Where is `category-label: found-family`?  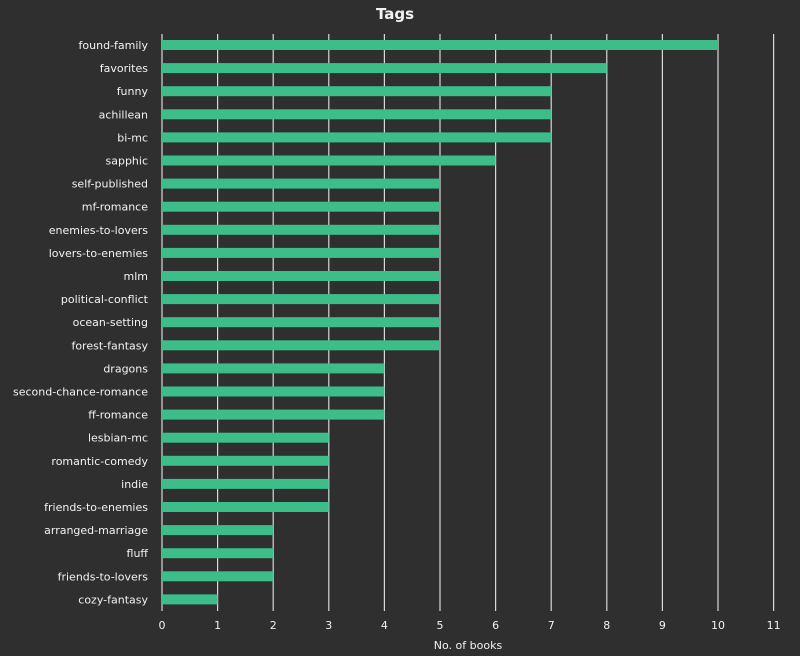
category-label: found-family is located at coordinates (114, 45).